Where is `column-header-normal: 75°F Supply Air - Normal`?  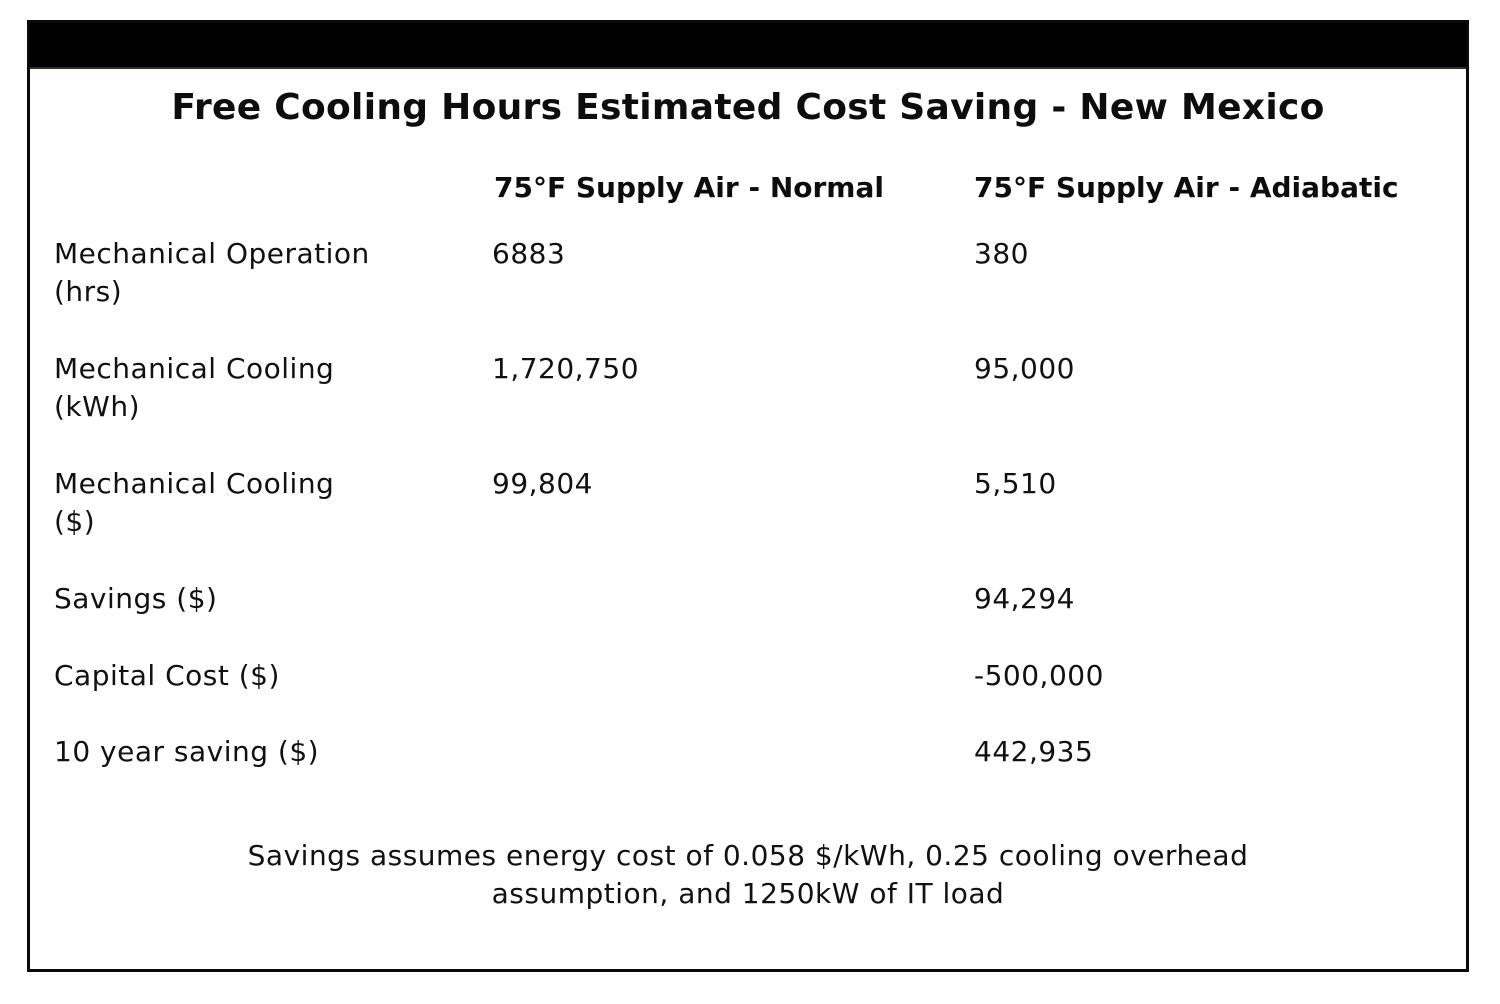
column-header-normal: 75°F Supply Air - Normal is located at coordinates (689, 187).